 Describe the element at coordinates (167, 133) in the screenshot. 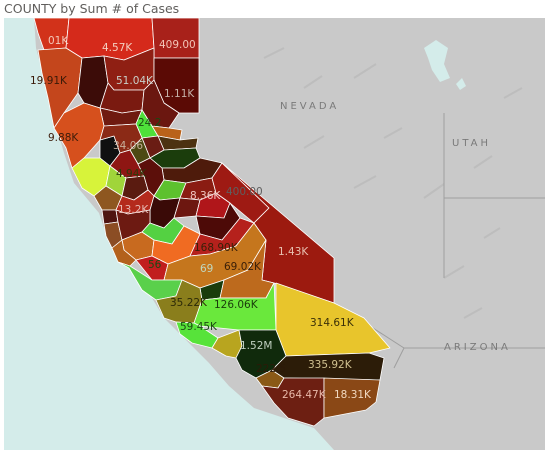

I see `county-sierra` at that location.